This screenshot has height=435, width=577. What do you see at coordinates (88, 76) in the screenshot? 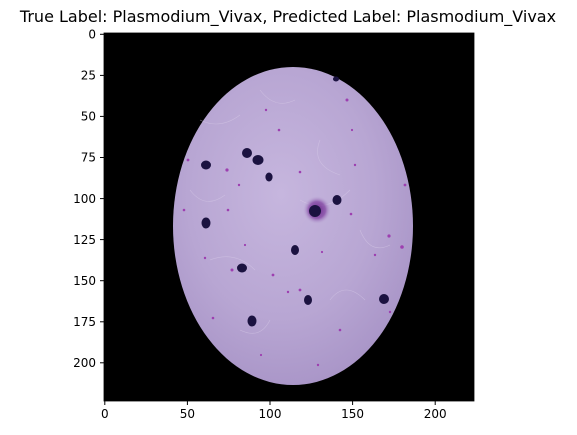
I see `y-tick-label: 25` at bounding box center [88, 76].